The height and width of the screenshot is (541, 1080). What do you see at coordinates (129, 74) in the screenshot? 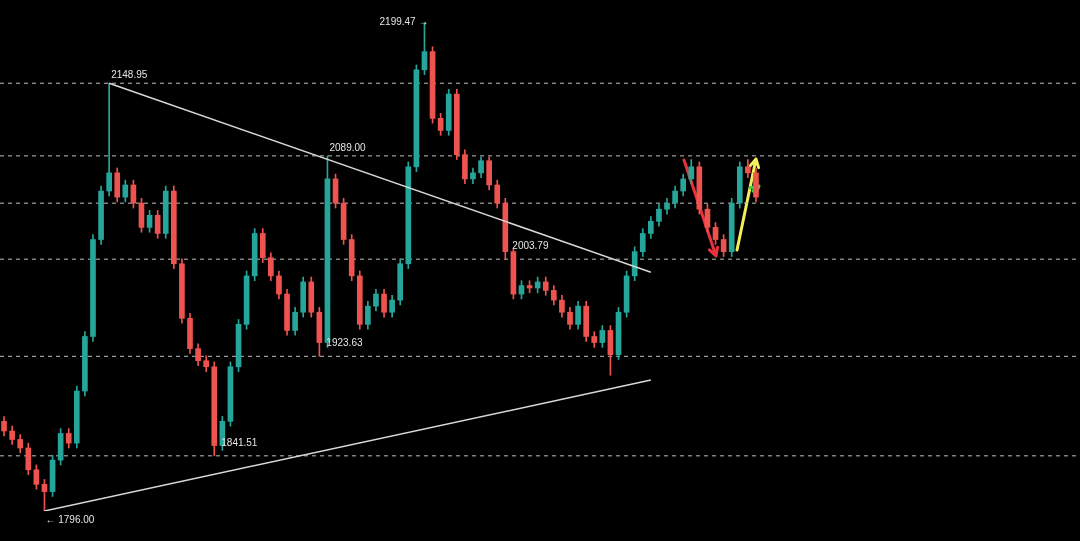
I see `annotation: 2148.95` at bounding box center [129, 74].